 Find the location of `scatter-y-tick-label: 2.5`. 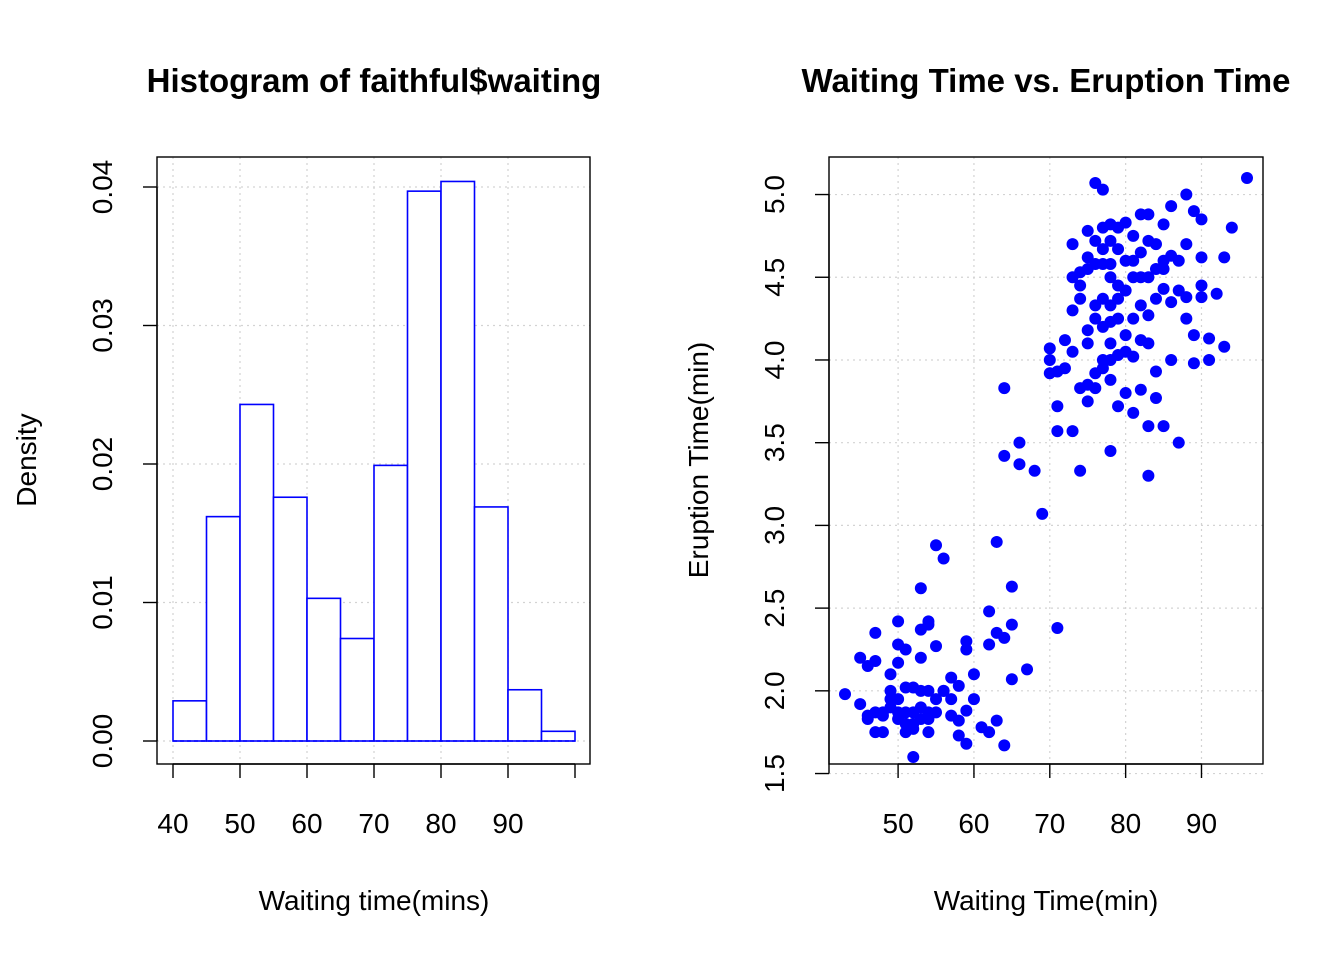

scatter-y-tick-label: 2.5 is located at coordinates (774, 608).